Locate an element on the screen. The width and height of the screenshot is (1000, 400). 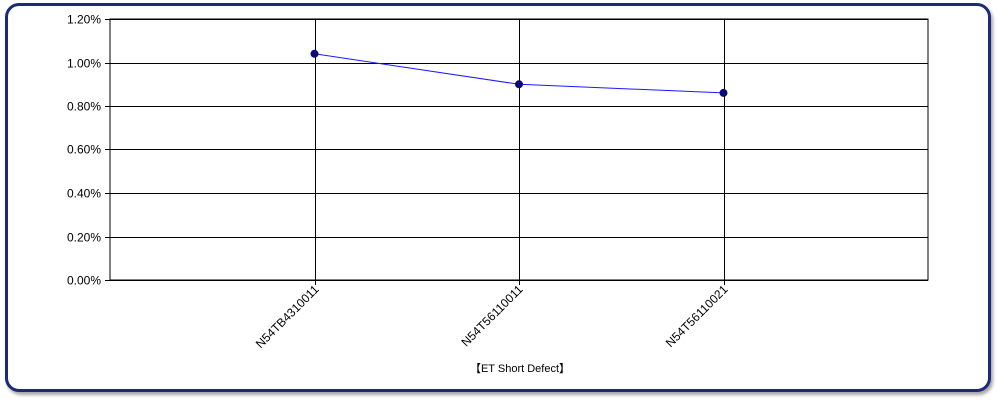
x-axis-title: 【ET Short Defect】 is located at coordinates (520, 368).